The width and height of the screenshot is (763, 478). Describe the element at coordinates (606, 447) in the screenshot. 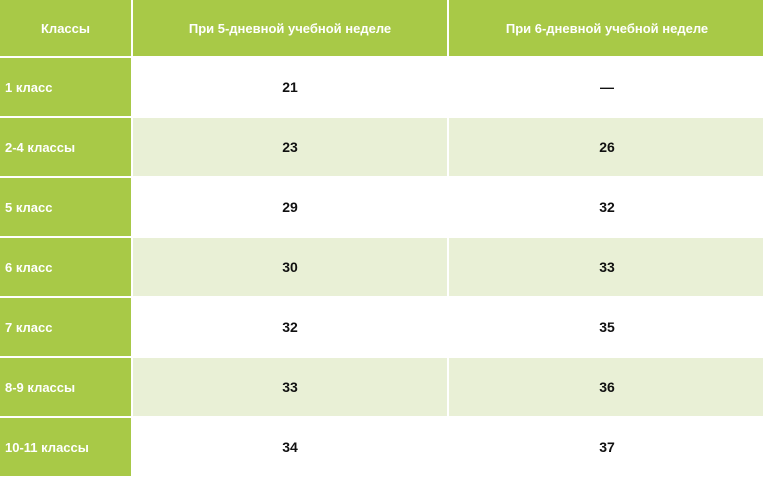

I see `row-six-day-value: 37` at that location.